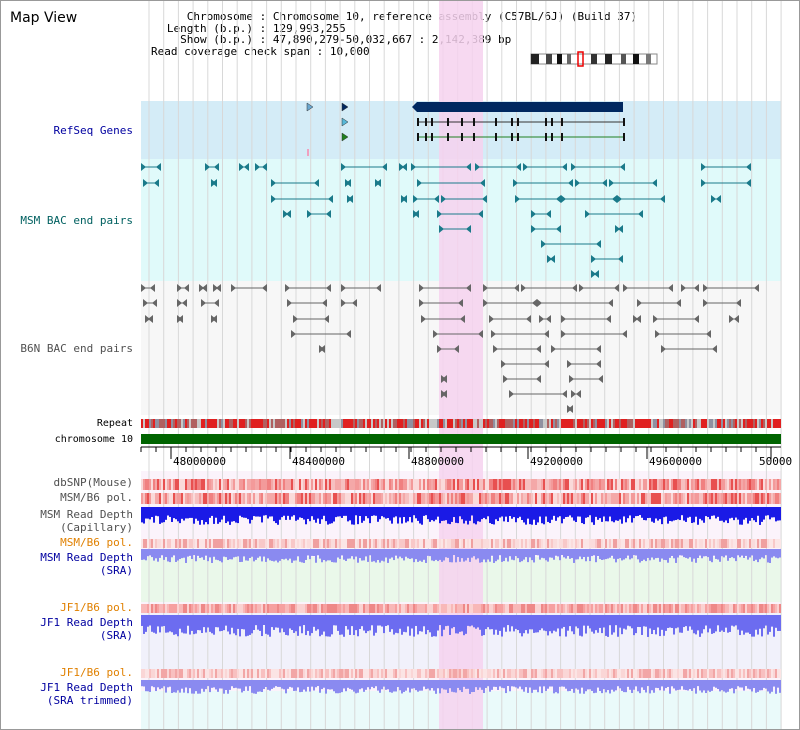  Describe the element at coordinates (86, 694) in the screenshot. I see `track-label-jf1-depth-trimmed: JF1 Read Depth (SRA trimmed)` at that location.